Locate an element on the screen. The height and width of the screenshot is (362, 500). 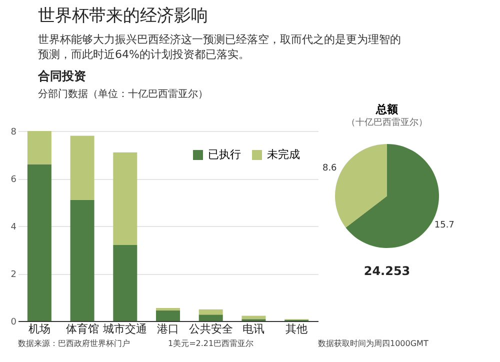
x-tick-label: 港口 is located at coordinates (168, 329).